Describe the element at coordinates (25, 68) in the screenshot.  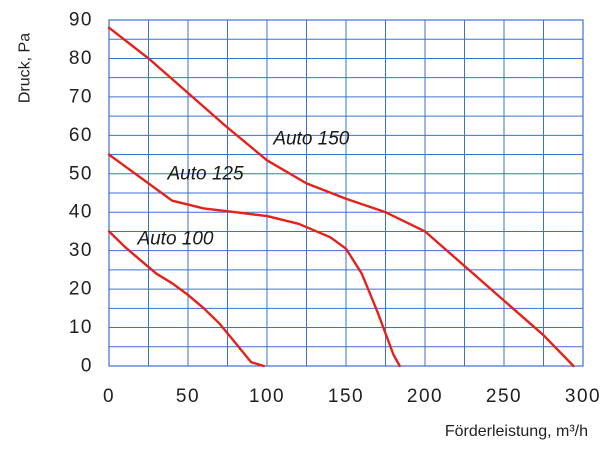
I see `y-axis-title: Druck, Pa` at that location.